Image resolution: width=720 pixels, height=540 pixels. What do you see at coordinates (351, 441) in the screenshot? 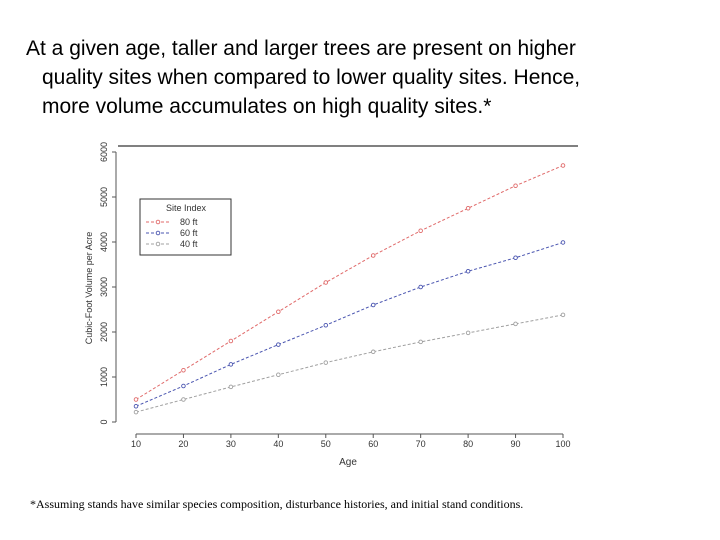
I see `x-axis-ticks: 10 20 30 40 50 60 70 80 90 100` at bounding box center [351, 441].